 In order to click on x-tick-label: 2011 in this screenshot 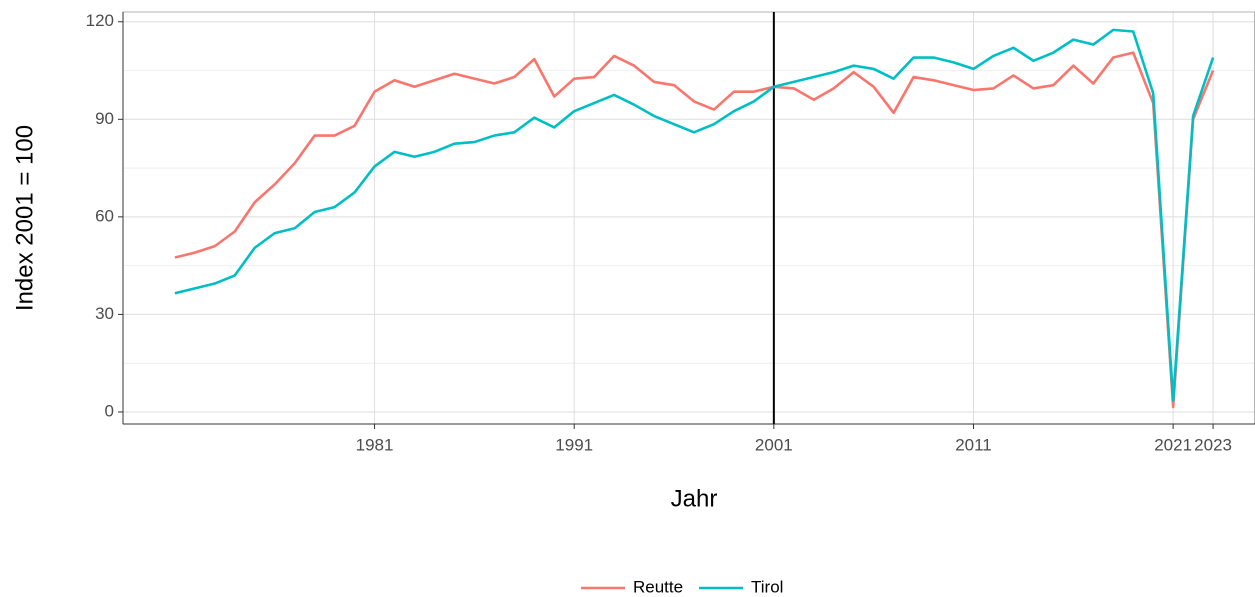, I will do `click(973, 444)`.